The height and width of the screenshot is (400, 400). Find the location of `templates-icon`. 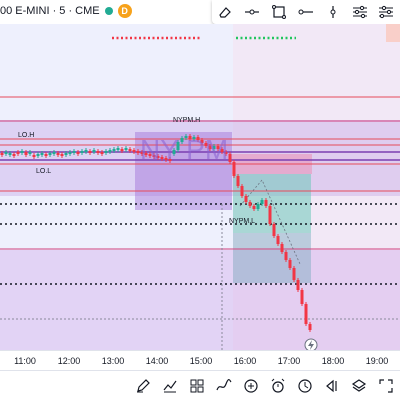

templates-icon is located at coordinates (196, 385).